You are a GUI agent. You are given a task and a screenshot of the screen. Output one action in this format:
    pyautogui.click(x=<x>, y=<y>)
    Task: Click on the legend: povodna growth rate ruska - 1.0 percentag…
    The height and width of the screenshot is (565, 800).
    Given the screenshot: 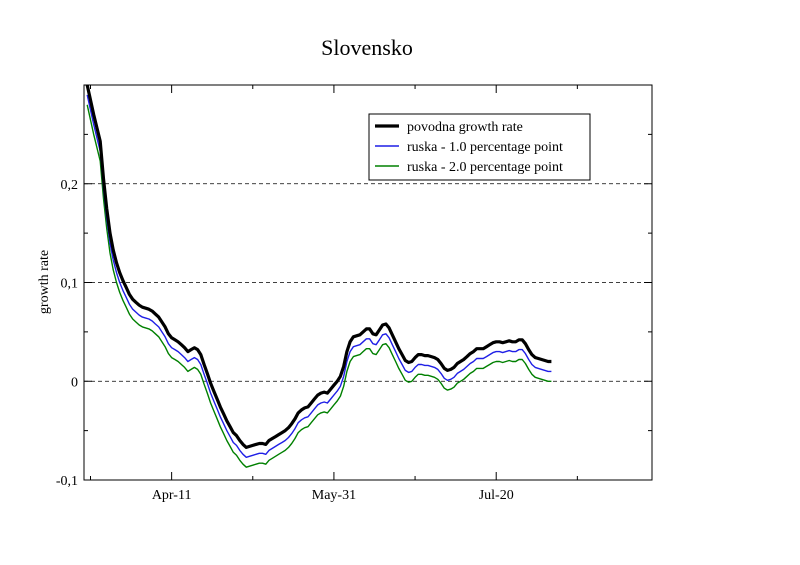 What is the action you would take?
    pyautogui.click(x=479, y=147)
    